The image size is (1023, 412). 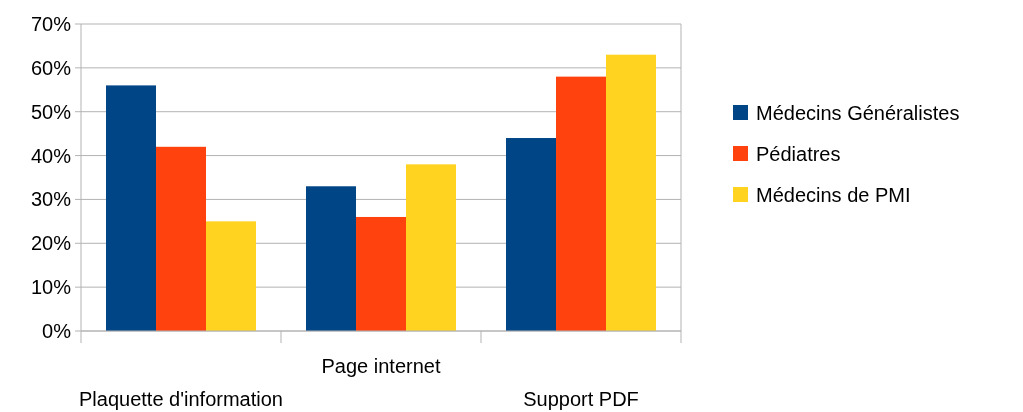 What do you see at coordinates (581, 399) in the screenshot?
I see `x-tick-label: Support PDF` at bounding box center [581, 399].